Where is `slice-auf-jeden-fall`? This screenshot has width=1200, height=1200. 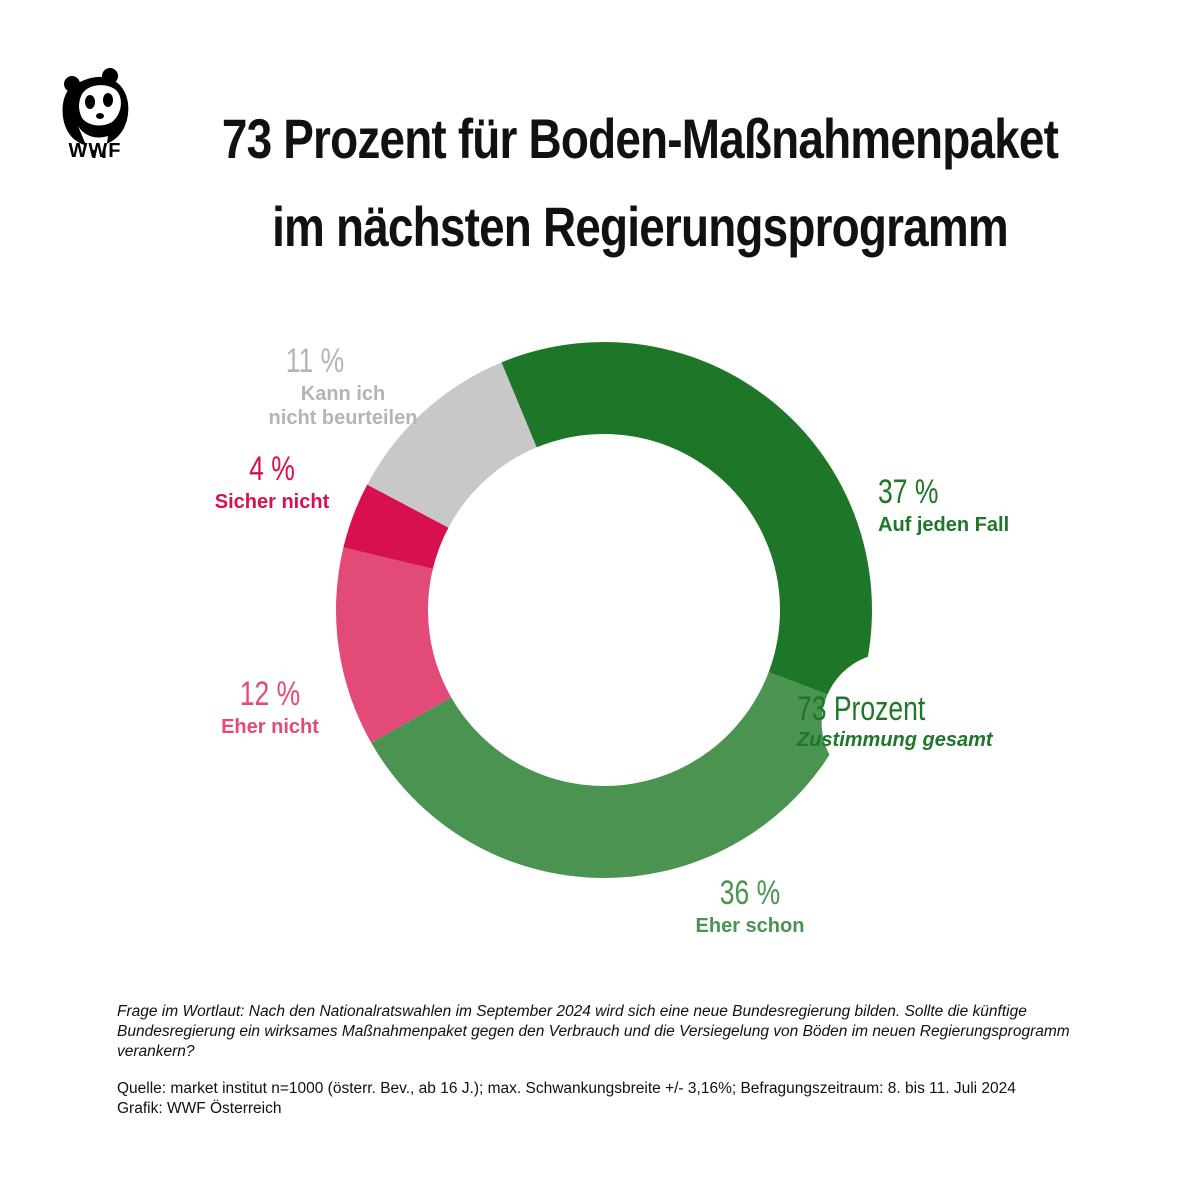
slice-auf-jeden-fall is located at coordinates (686, 523).